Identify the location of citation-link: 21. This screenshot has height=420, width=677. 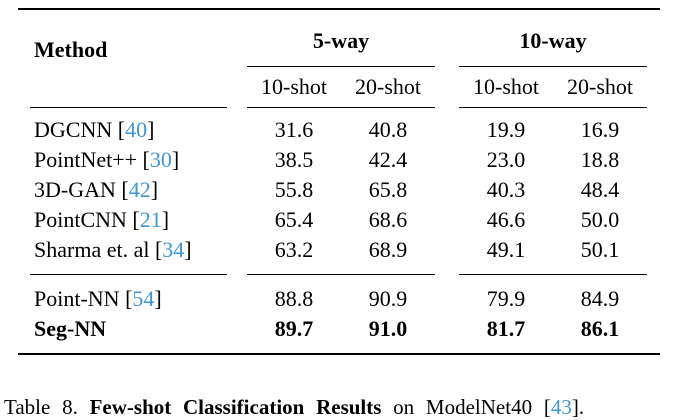
(150, 219).